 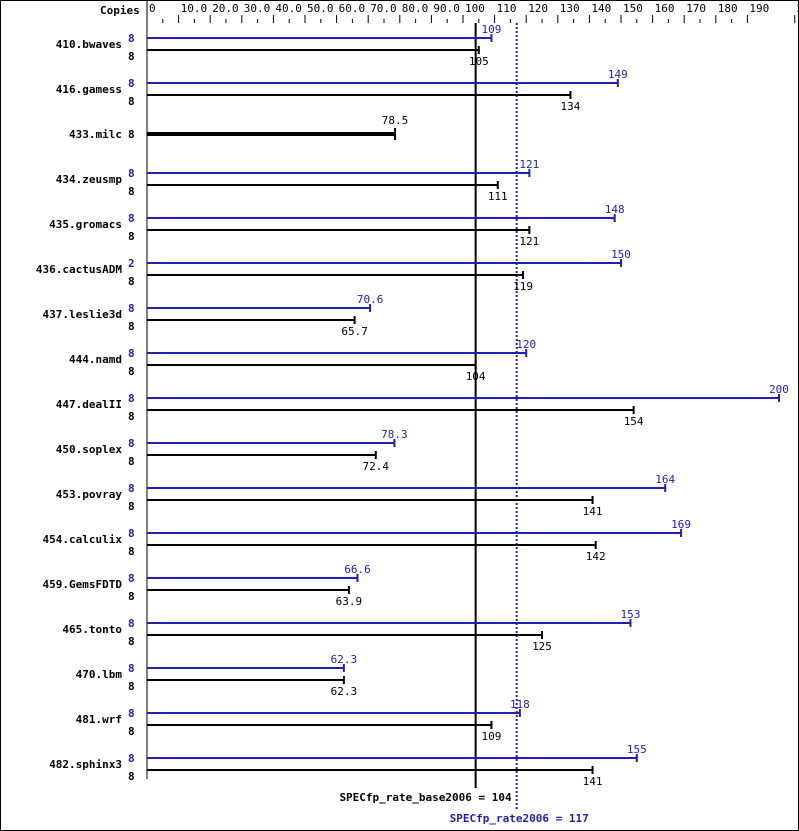 I want to click on tick-label: 110, so click(x=507, y=8).